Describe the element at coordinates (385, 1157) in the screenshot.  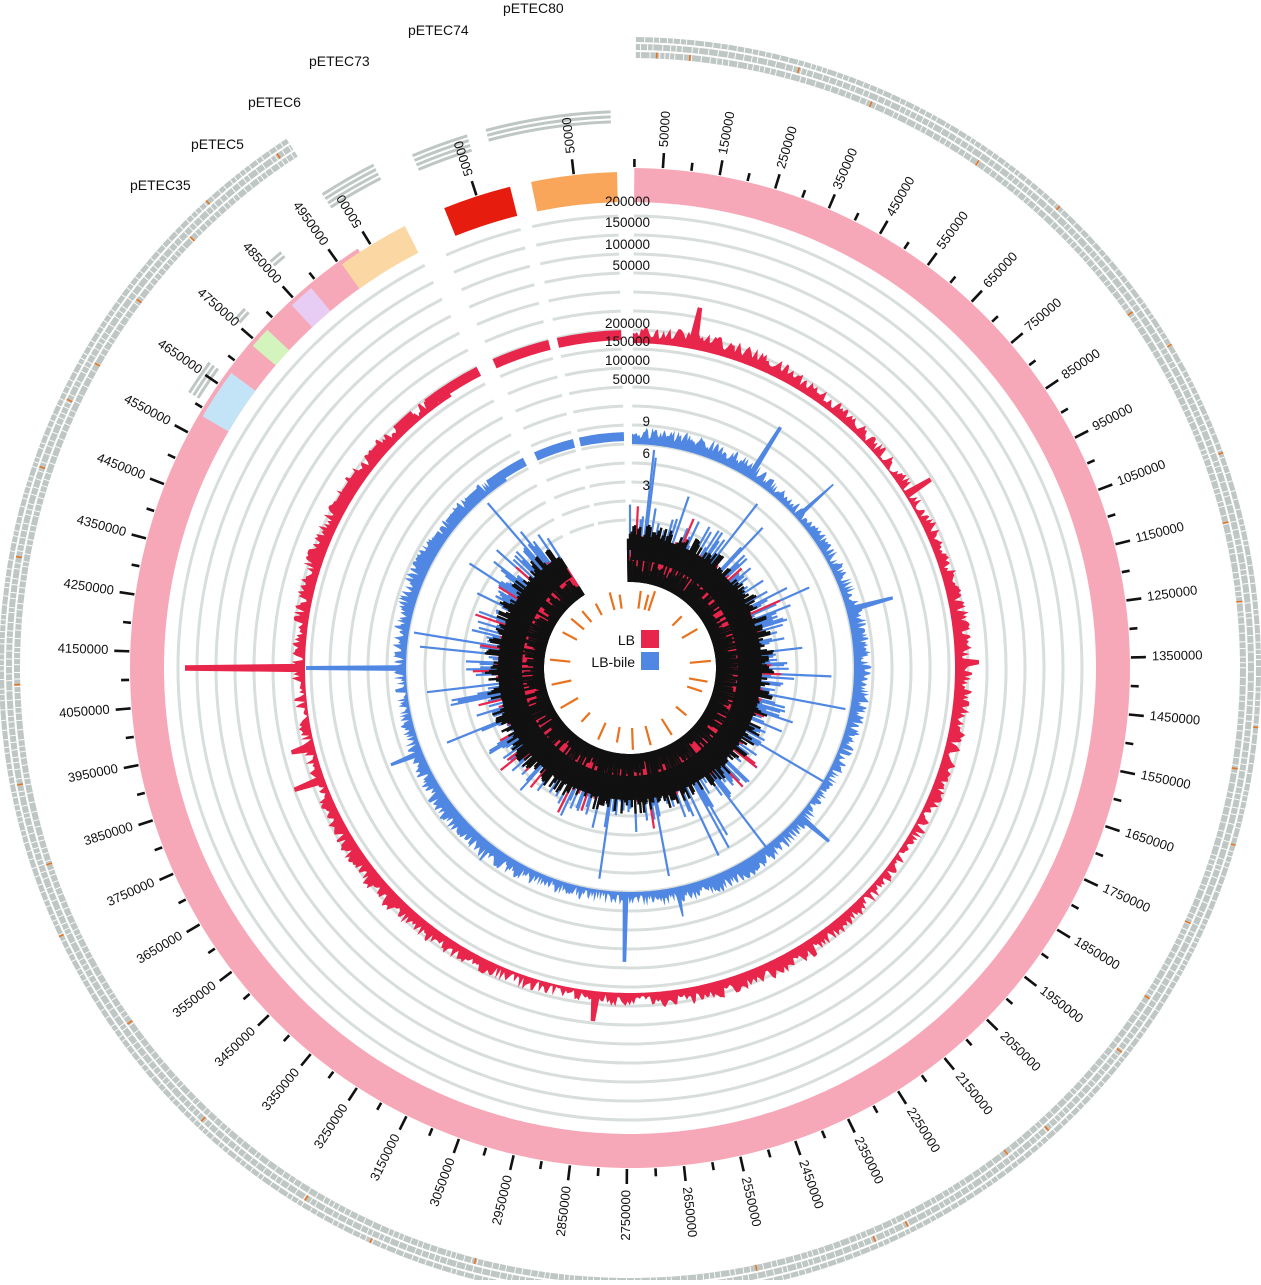
I see `chromosome-tick-label: 3150000` at that location.